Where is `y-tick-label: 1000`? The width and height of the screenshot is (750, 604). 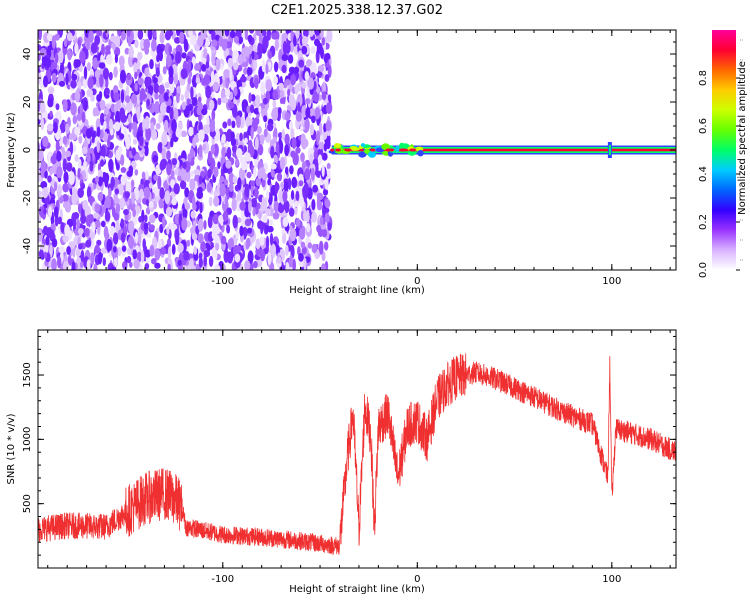 y-tick-label: 1000 is located at coordinates (27, 439).